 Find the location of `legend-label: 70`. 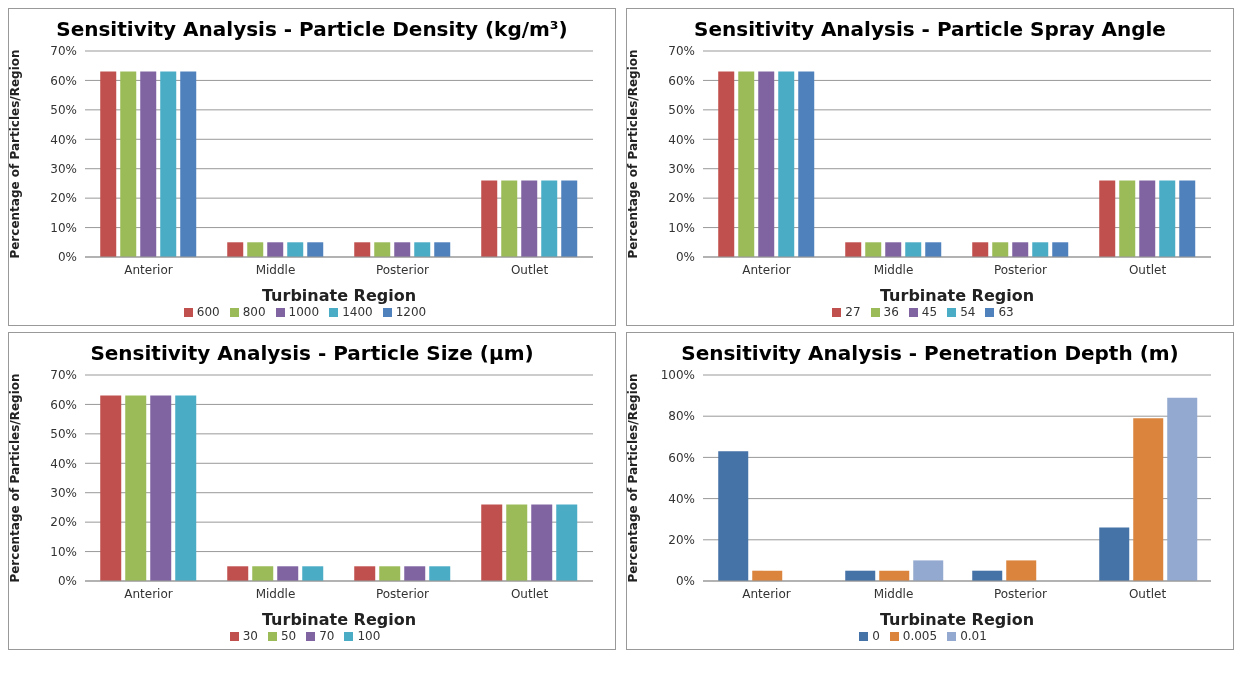

legend-label: 70 is located at coordinates (327, 636).